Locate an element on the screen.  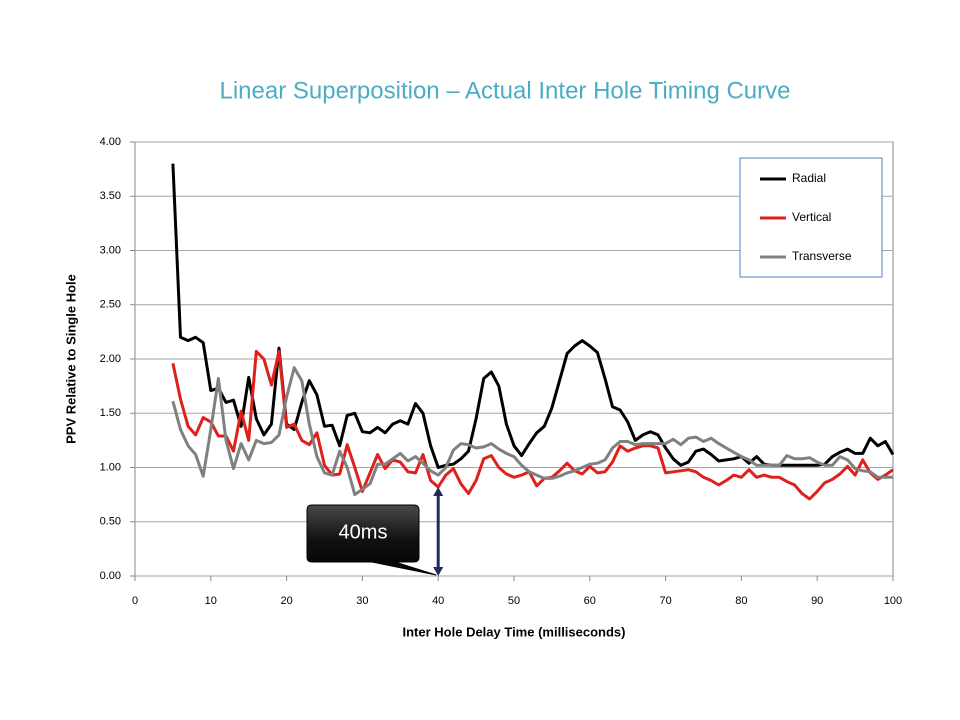
y-tick-label: 1.00 is located at coordinates (110, 467).